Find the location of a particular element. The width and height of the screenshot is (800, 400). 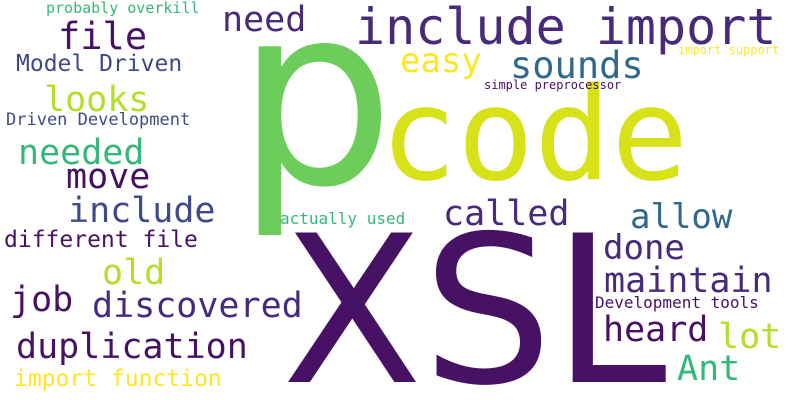

word-allow: allow is located at coordinates (681, 217).